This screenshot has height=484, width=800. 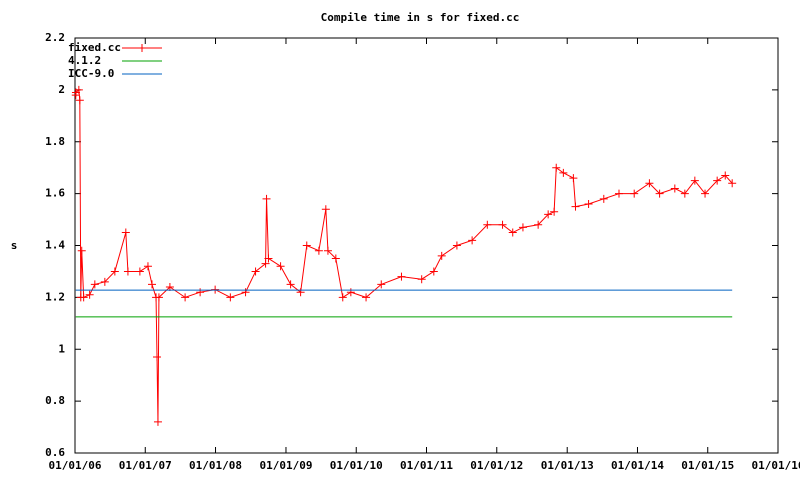 I want to click on legend-label: fixed.cc, so click(x=94, y=47).